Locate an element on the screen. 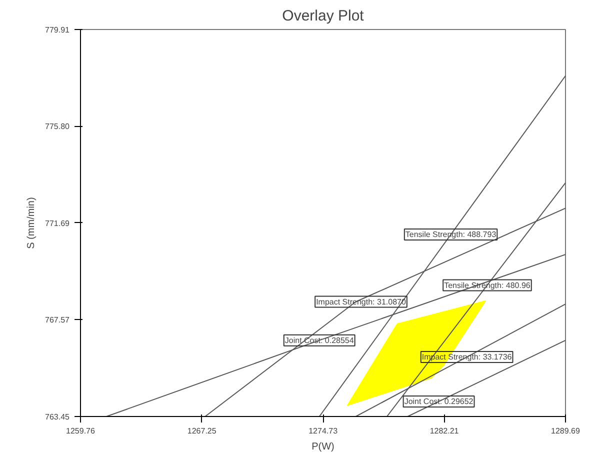  y-tick-label: 763.45 is located at coordinates (57, 417).